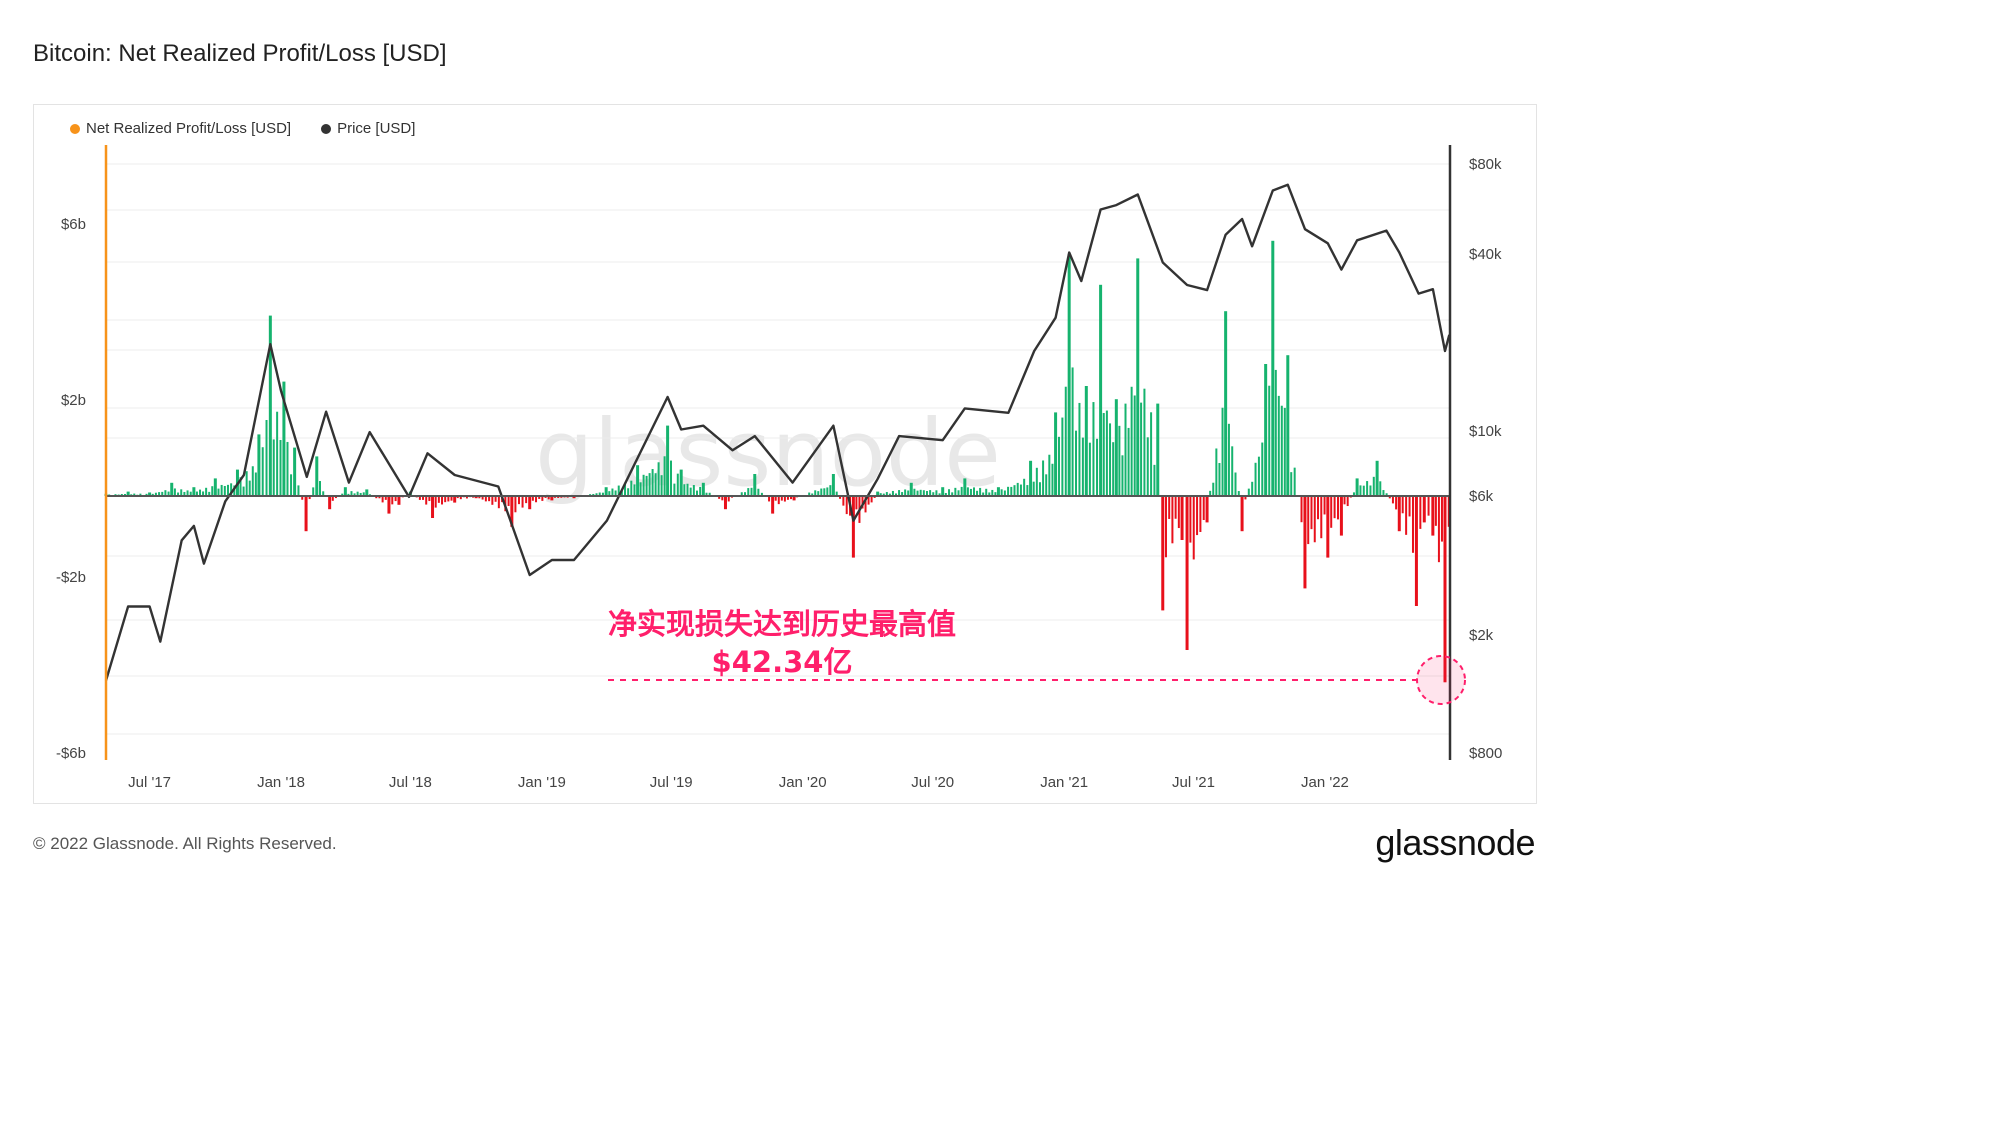 This screenshot has width=2000, height=1126. Describe the element at coordinates (73, 224) in the screenshot. I see `y-left-tick-label: $6b` at that location.